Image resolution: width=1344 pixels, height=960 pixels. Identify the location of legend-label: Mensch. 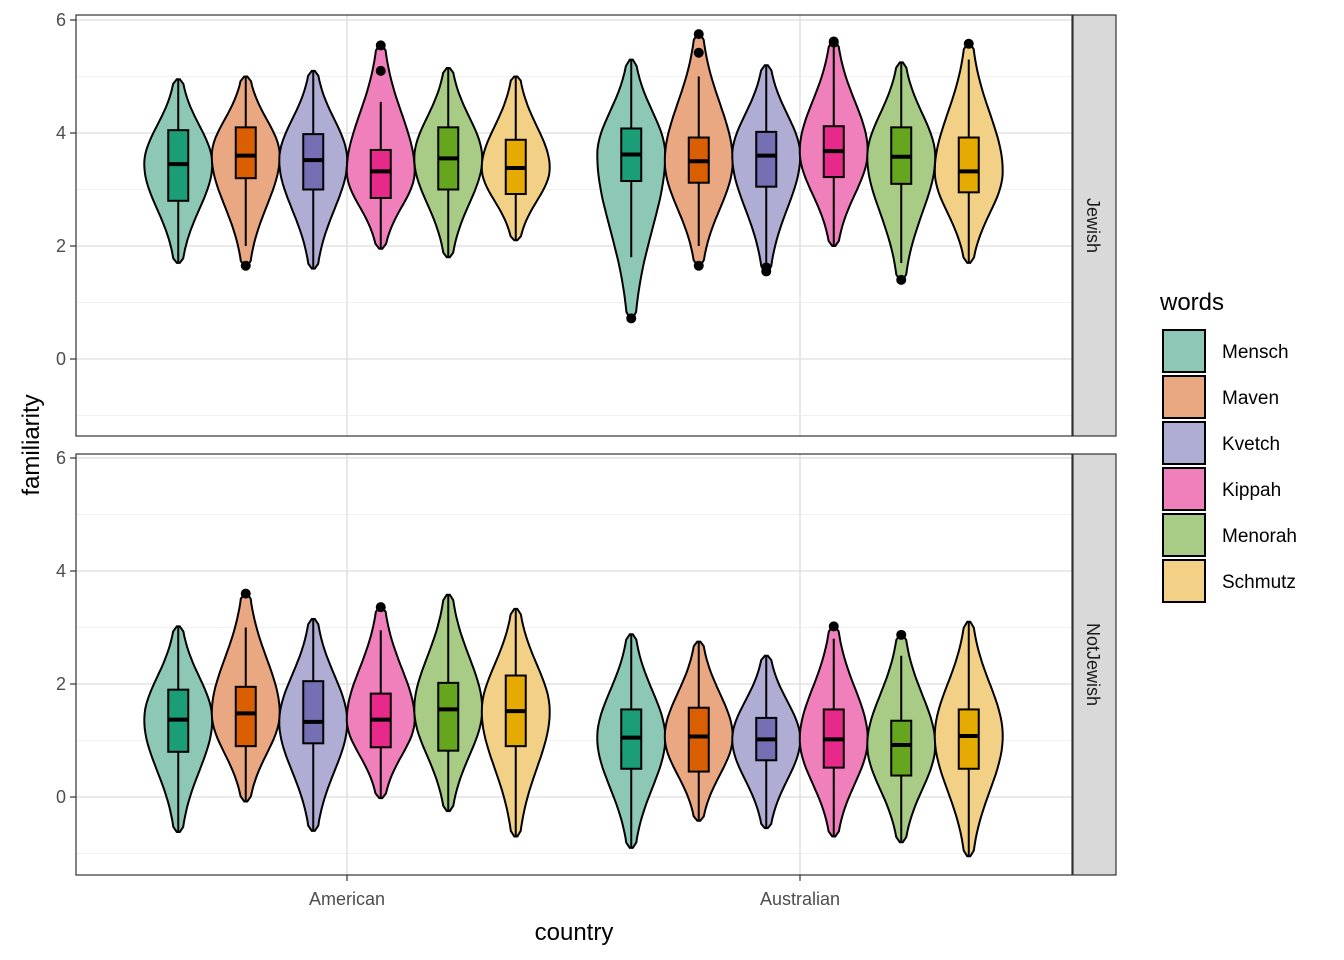
(1255, 352).